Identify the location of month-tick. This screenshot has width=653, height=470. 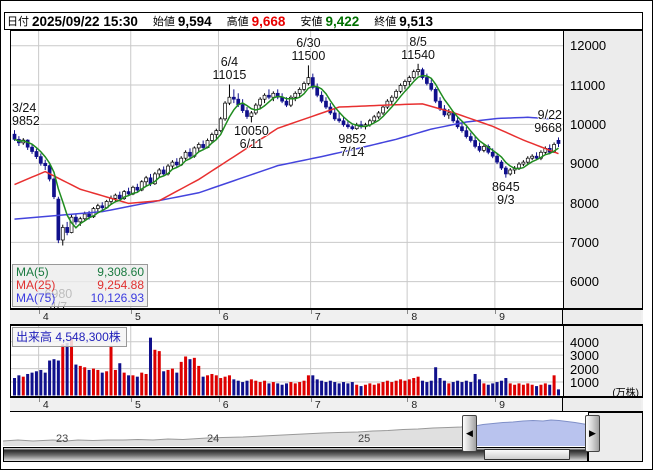
(39, 400).